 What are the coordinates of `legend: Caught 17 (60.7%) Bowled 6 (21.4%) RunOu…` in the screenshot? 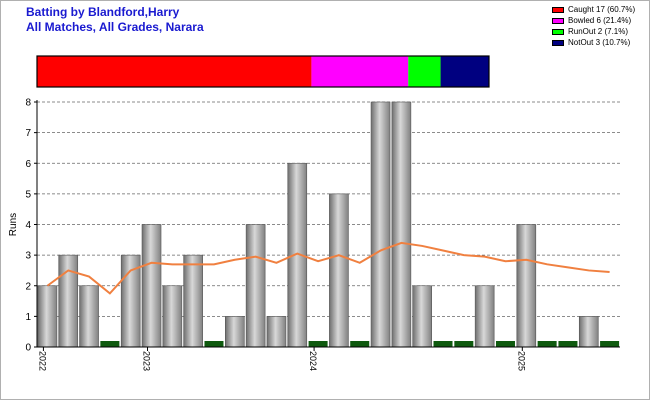 It's located at (593, 26).